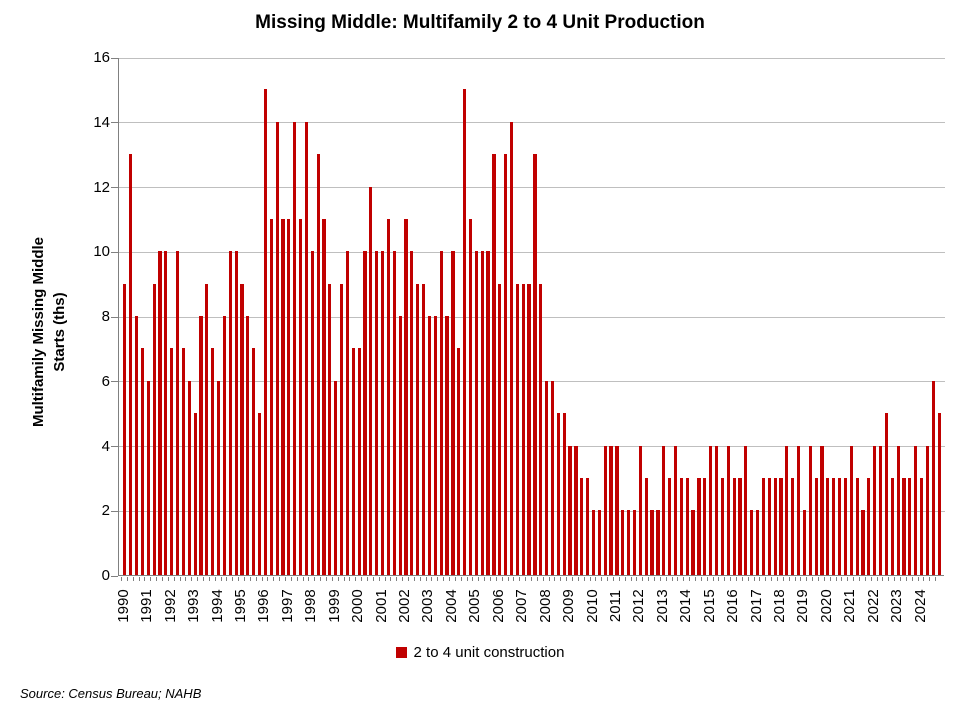 The image size is (960, 720). Describe the element at coordinates (850, 606) in the screenshot. I see `x-tick-label-2021: 2021` at that location.